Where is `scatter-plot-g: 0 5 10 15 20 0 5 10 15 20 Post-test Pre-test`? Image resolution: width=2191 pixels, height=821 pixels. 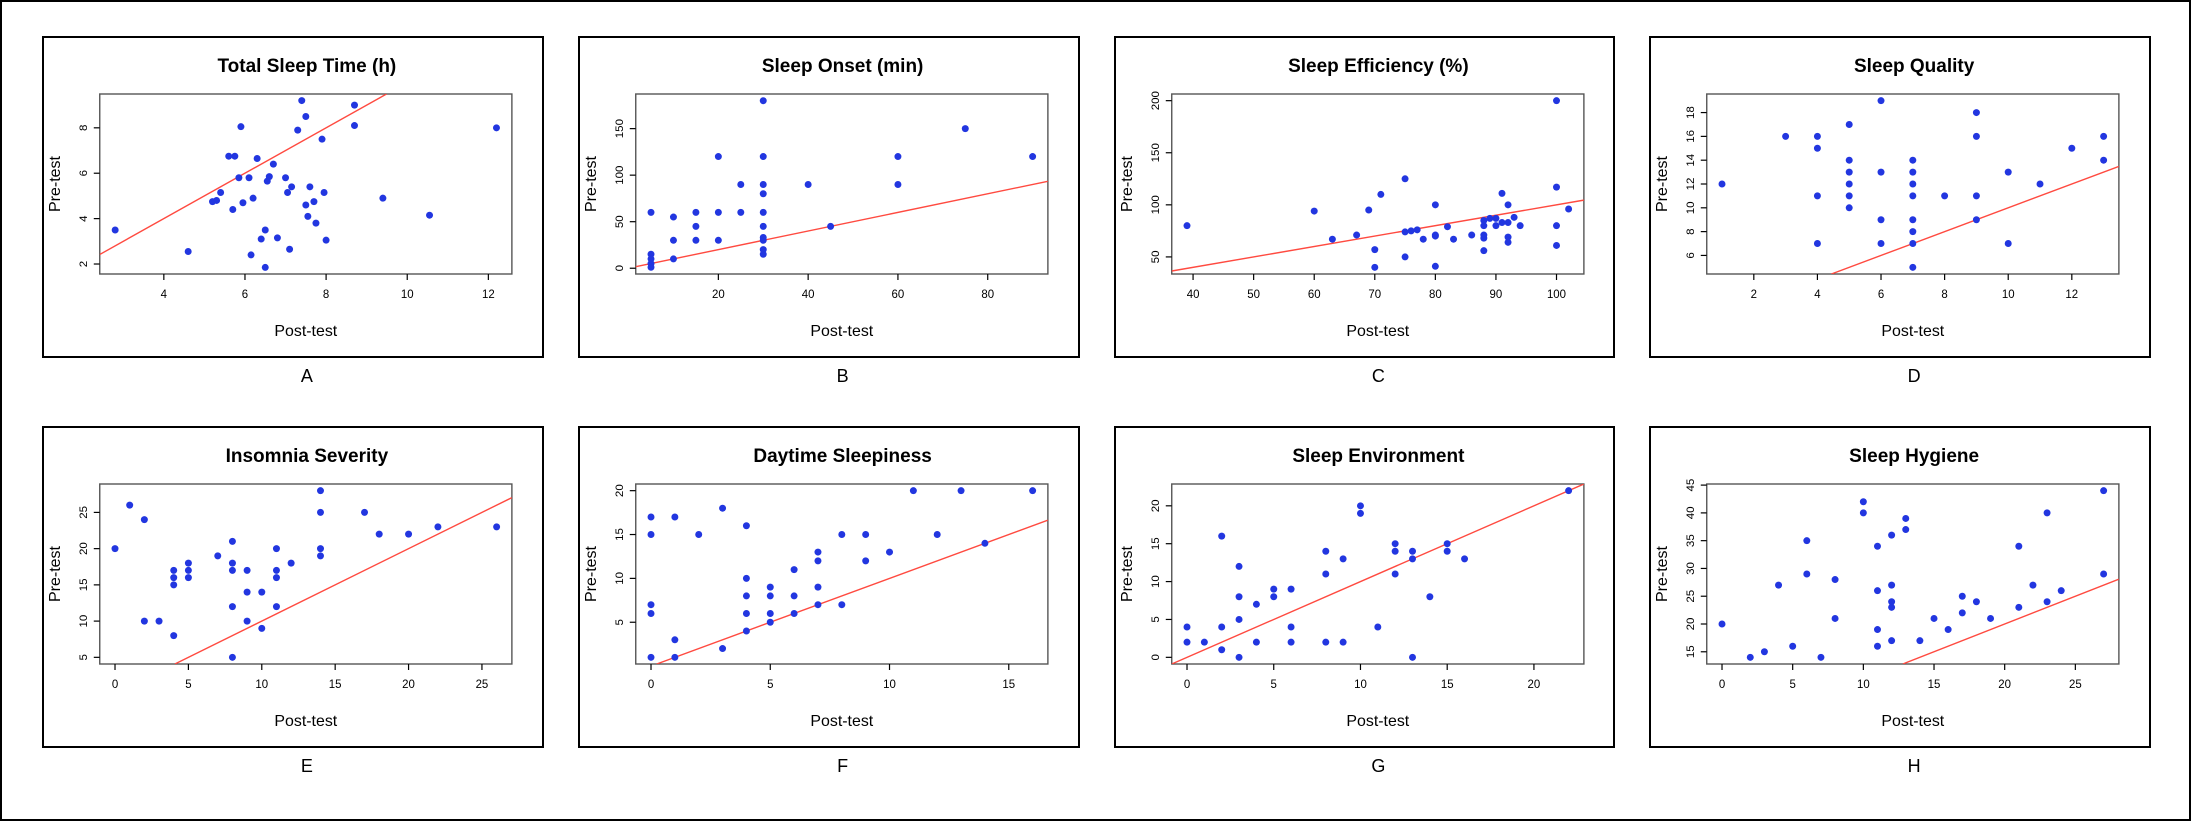
scatter-plot-g: 0 5 10 15 20 0 5 10 15 20 Post-test Pre-test is located at coordinates (1351, 606).